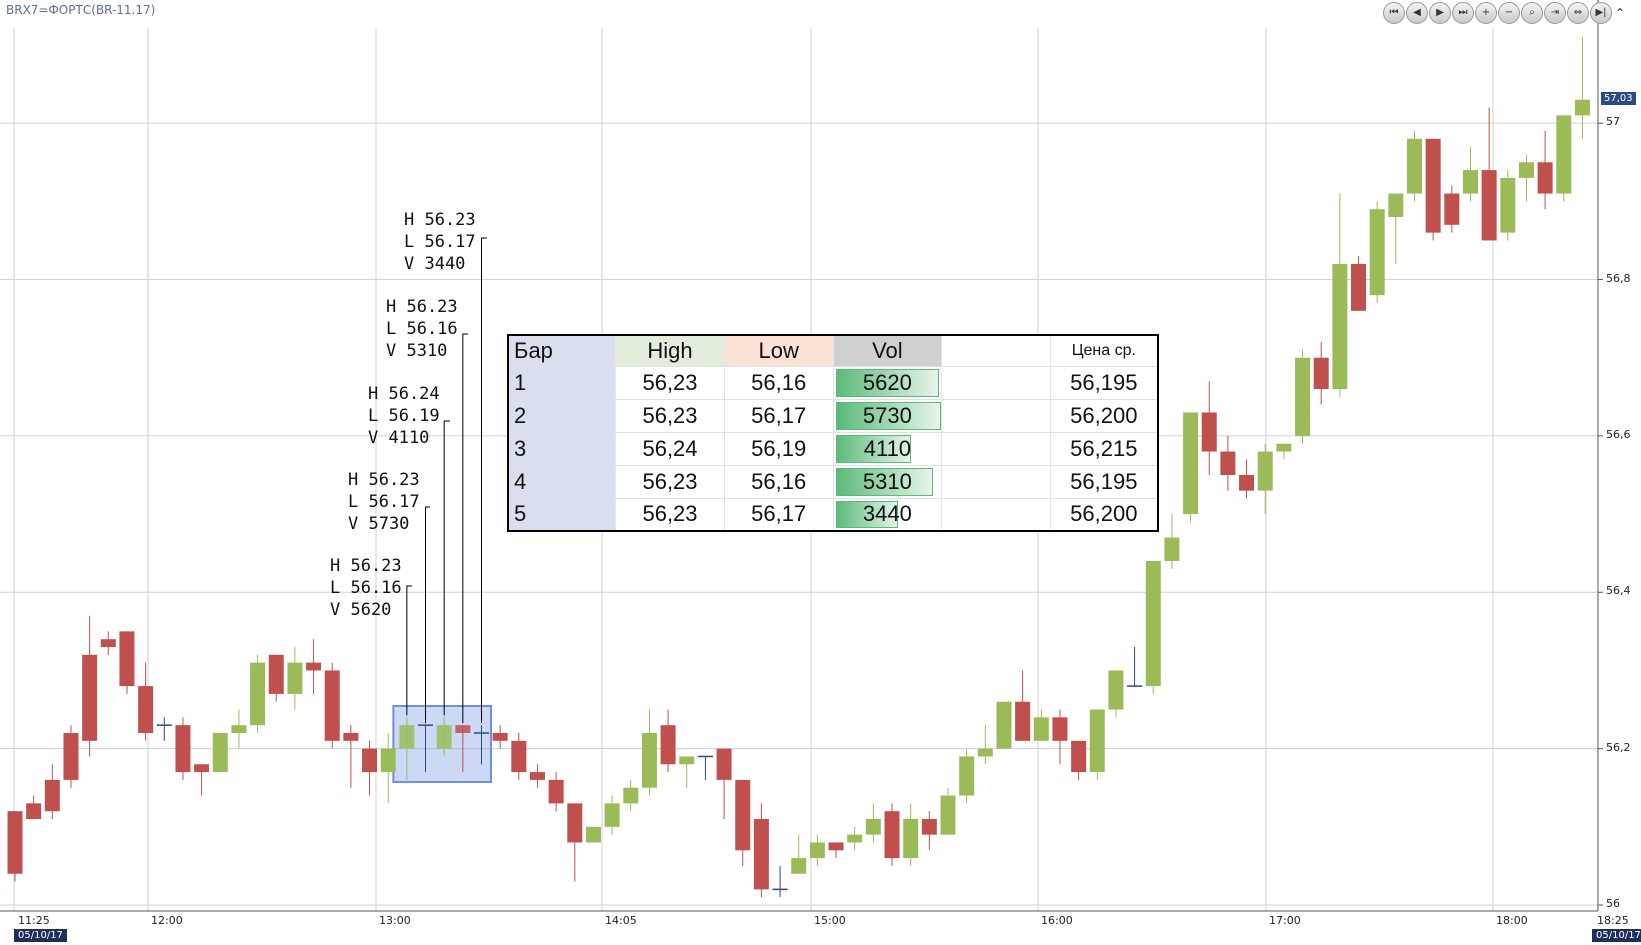 This screenshot has height=945, width=1641. Describe the element at coordinates (888, 416) in the screenshot. I see `cell-vol: 5730` at that location.